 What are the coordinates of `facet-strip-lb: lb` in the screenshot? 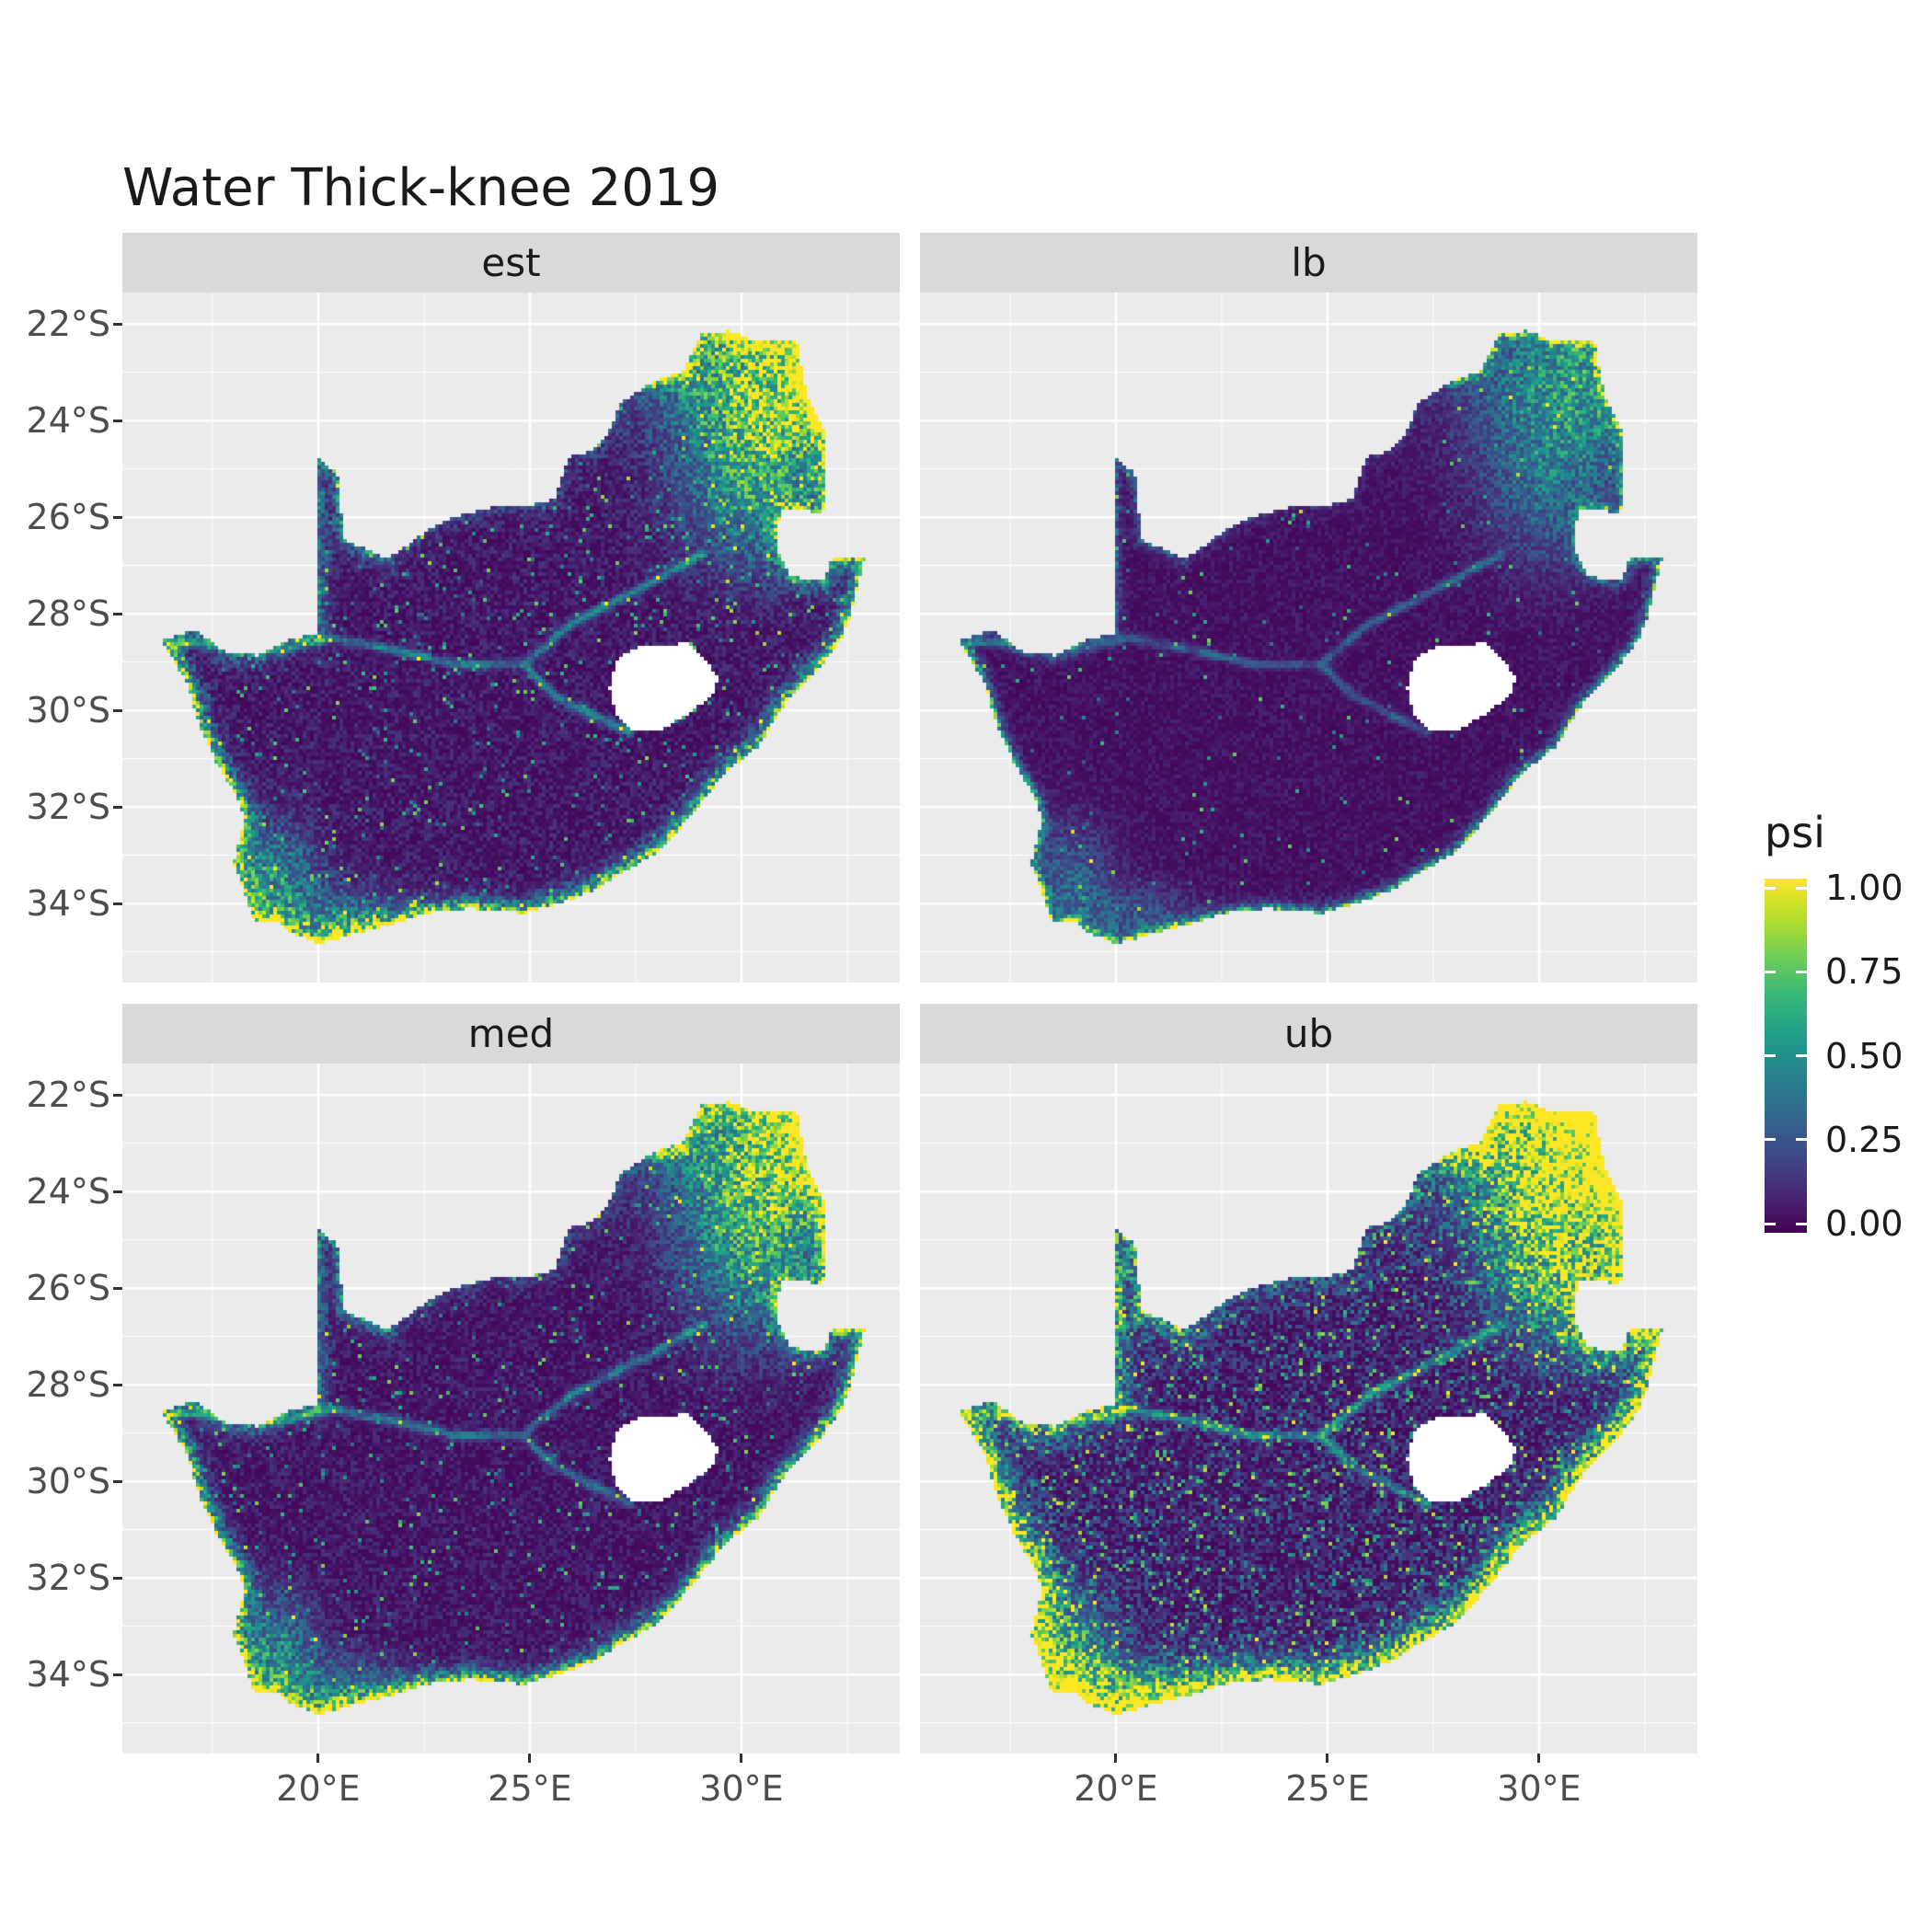 It's located at (1308, 263).